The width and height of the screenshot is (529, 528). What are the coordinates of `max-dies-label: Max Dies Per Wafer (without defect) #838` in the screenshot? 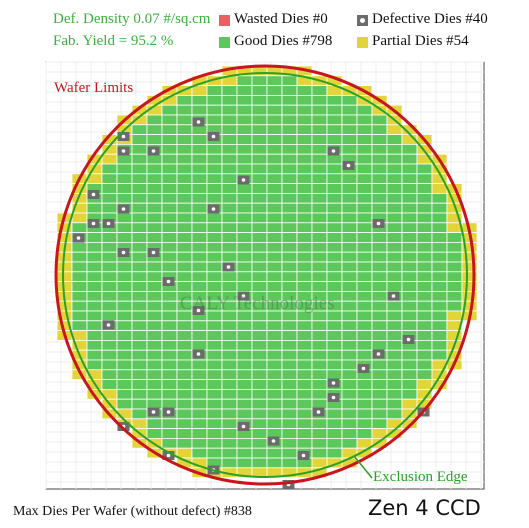 It's located at (132, 511).